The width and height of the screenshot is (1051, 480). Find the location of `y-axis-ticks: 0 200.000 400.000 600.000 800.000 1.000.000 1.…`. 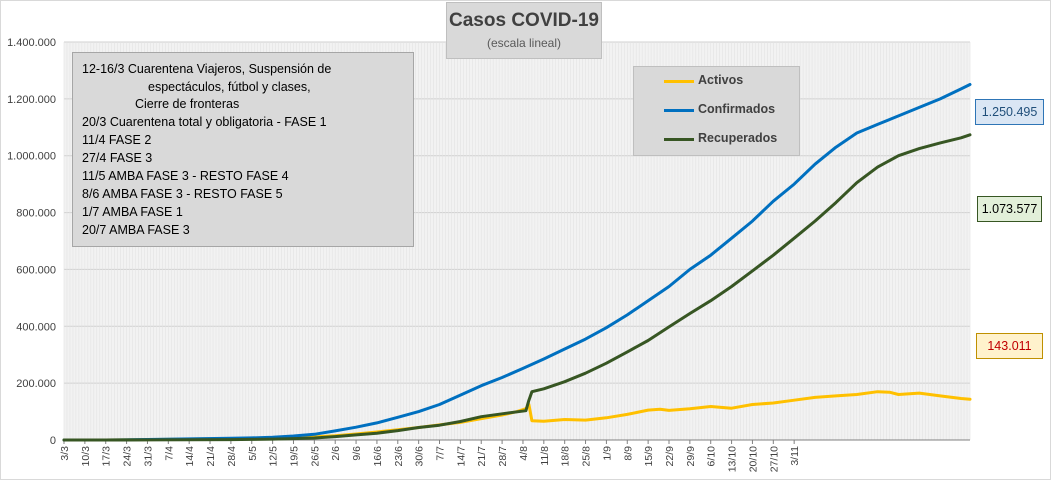

y-axis-ticks: 0 200.000 400.000 600.000 800.000 1.000.000 1.… is located at coordinates (31, 242).